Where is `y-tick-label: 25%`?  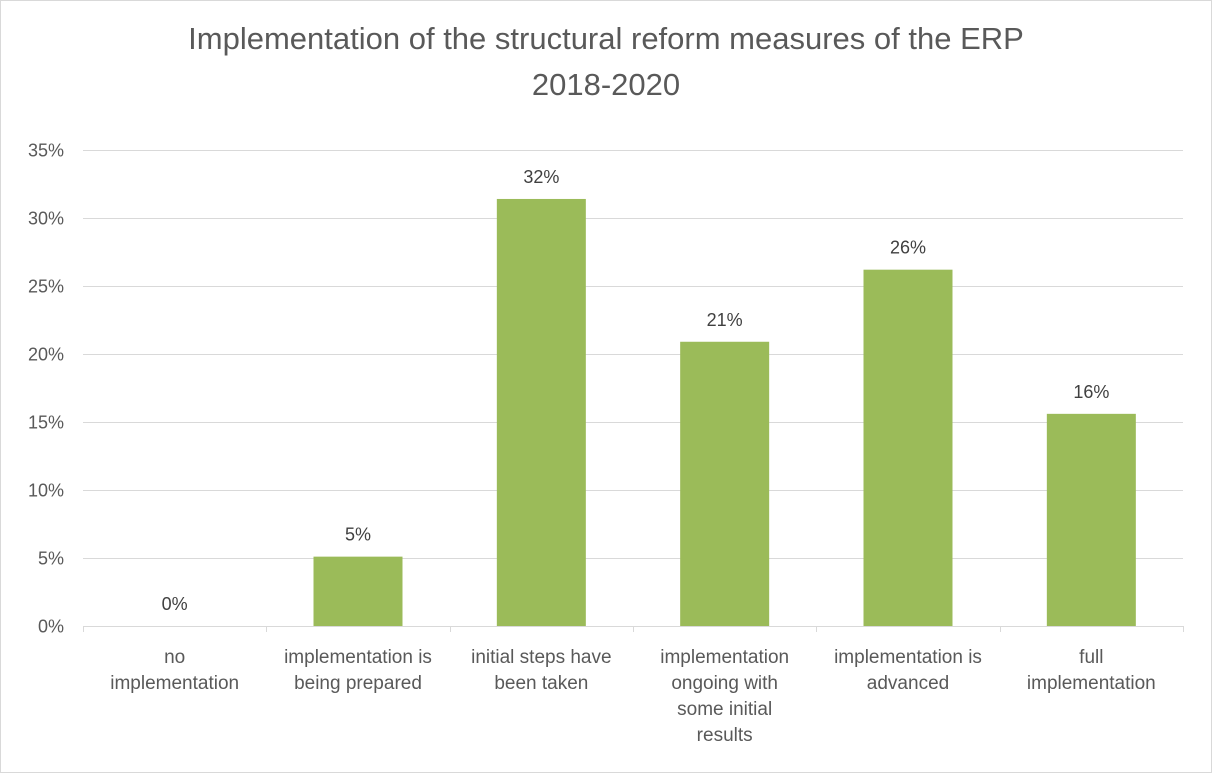 y-tick-label: 25% is located at coordinates (46, 287).